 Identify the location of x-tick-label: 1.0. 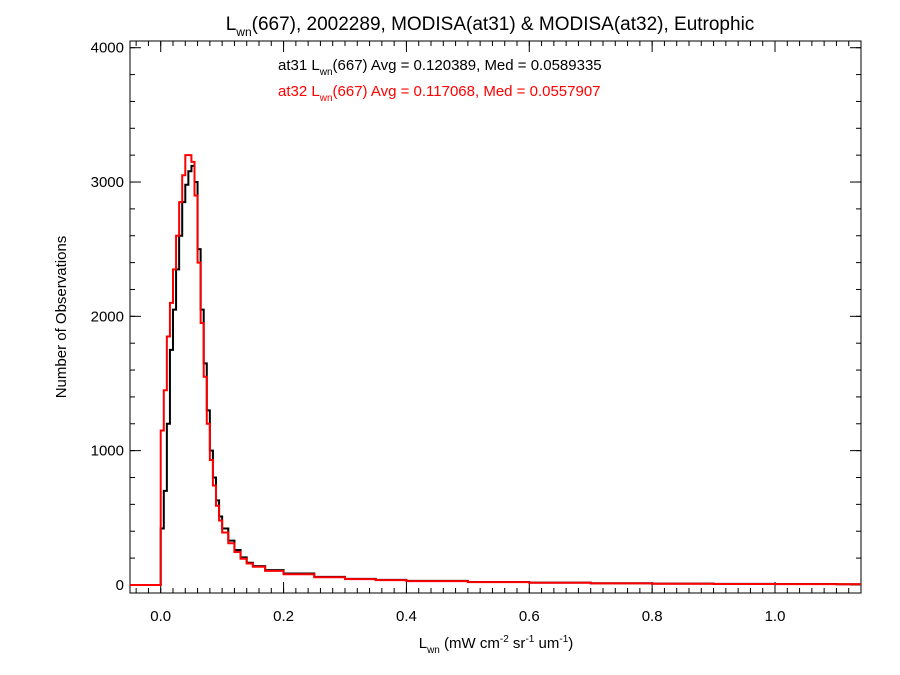
(775, 616).